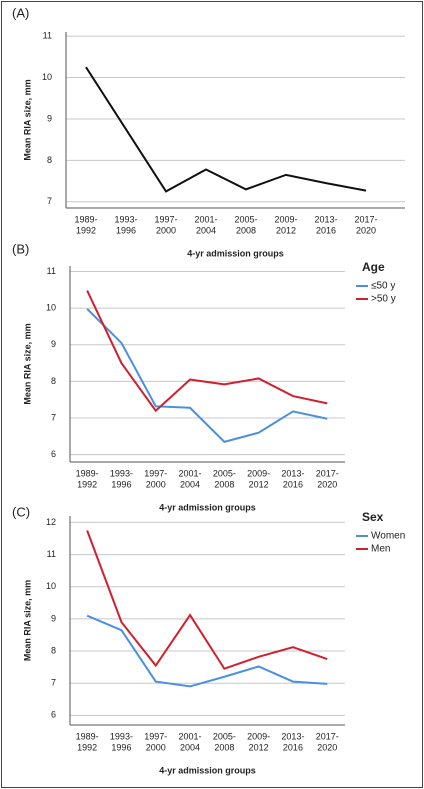 The height and width of the screenshot is (789, 424). I want to click on legend-label: ≤50 y, so click(383, 286).